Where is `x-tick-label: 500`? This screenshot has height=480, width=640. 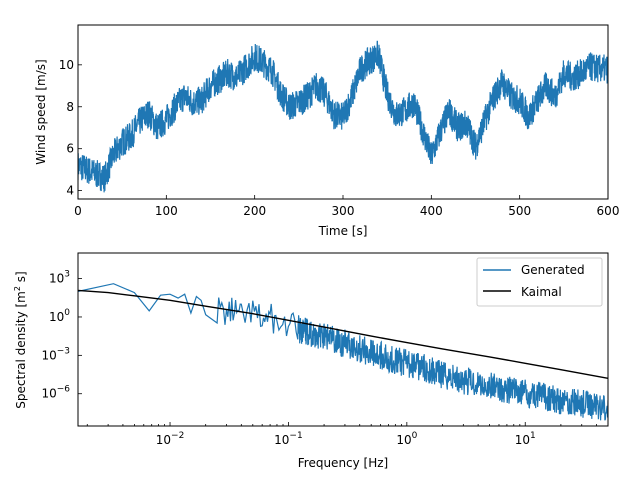 x-tick-label: 500 is located at coordinates (519, 211).